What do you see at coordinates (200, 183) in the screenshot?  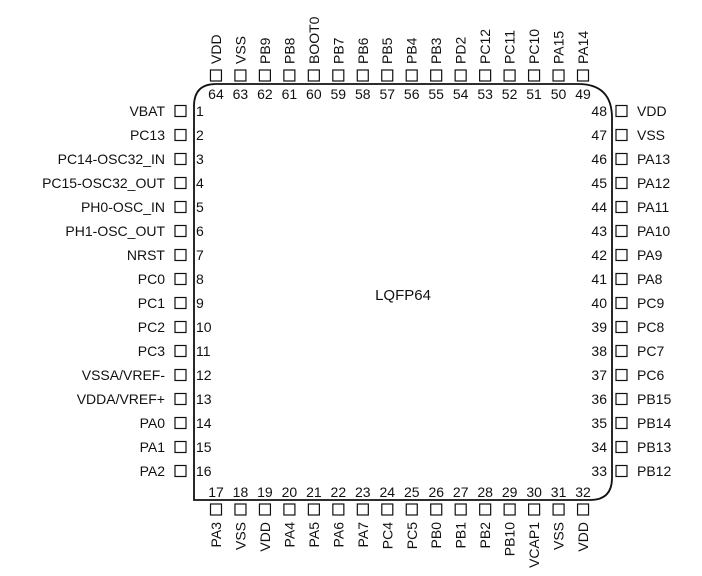 I see `pin-number: 4` at bounding box center [200, 183].